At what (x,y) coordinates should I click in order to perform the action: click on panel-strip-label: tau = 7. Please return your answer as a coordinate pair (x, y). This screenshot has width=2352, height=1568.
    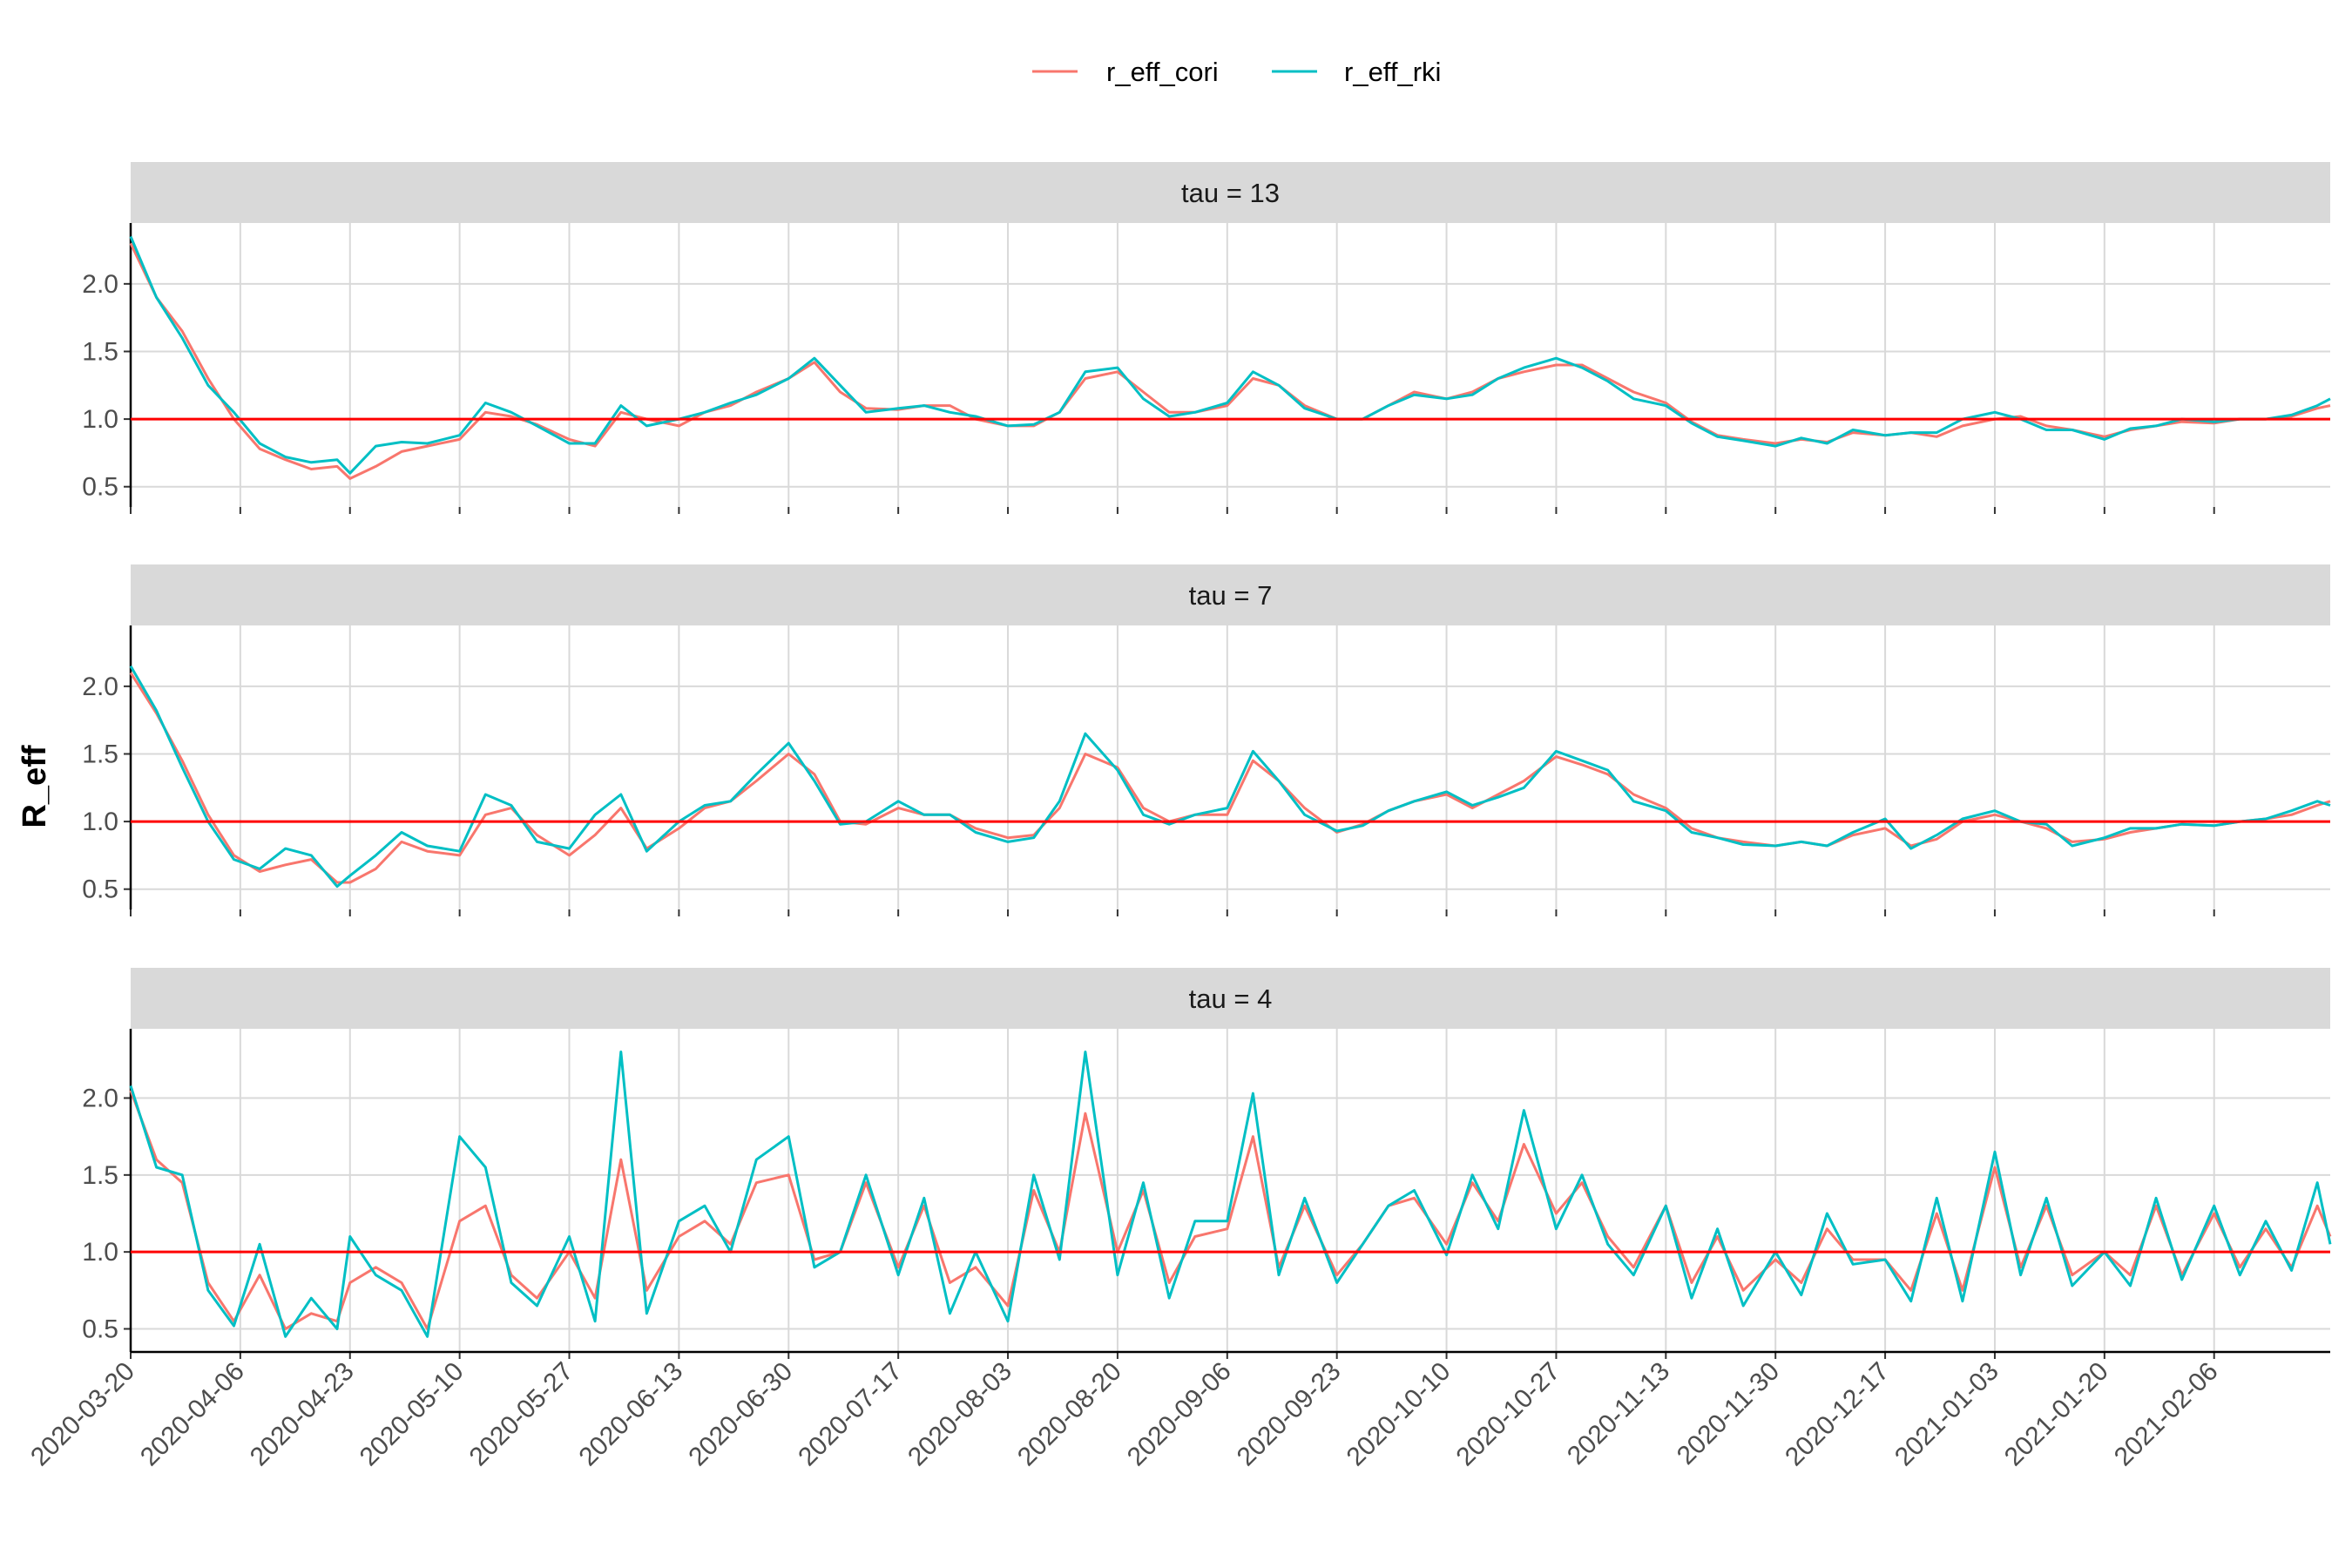
    Looking at the image, I should click on (1231, 595).